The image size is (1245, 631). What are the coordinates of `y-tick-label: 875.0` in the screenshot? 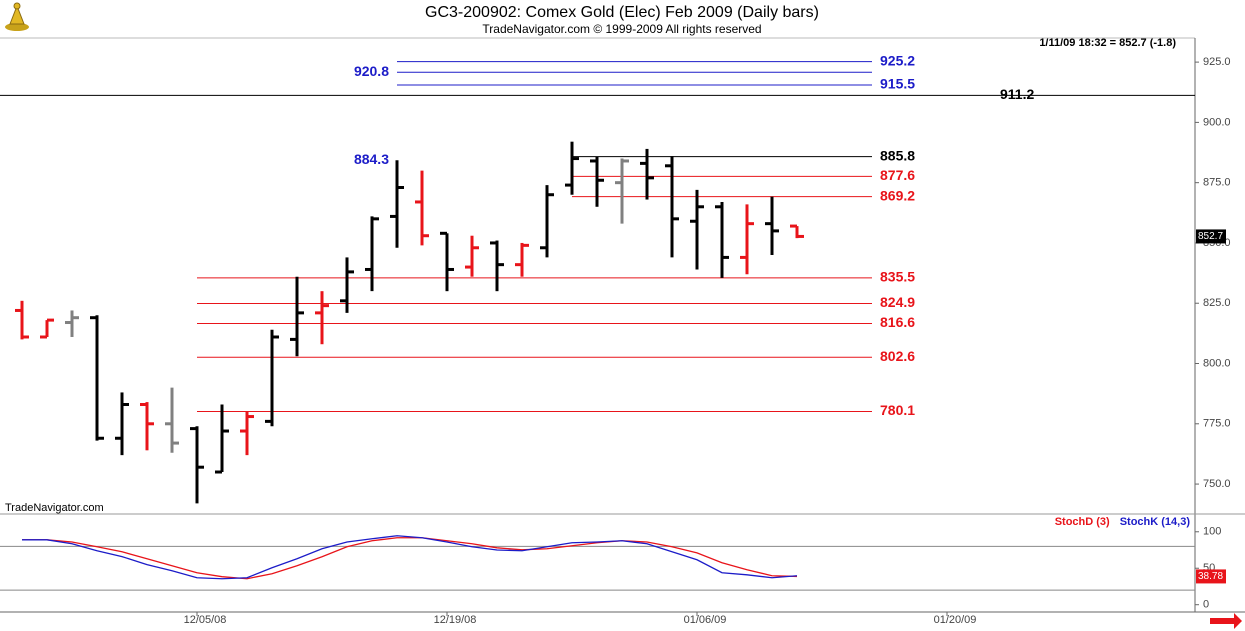 It's located at (1217, 183).